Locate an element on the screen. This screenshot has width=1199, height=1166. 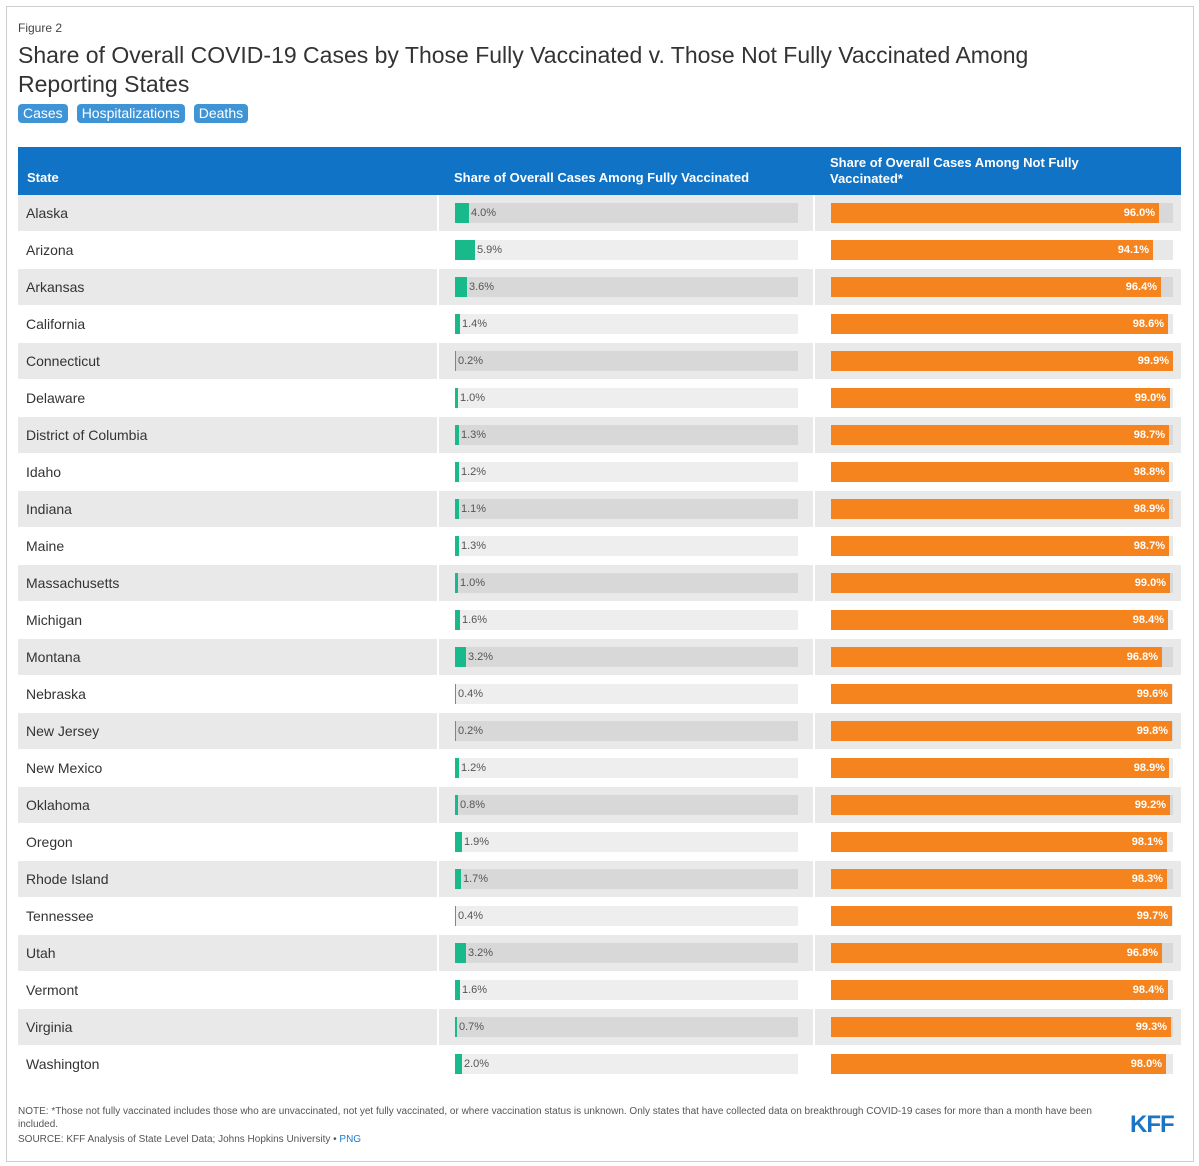
tab-cases: Cases is located at coordinates (43, 113).